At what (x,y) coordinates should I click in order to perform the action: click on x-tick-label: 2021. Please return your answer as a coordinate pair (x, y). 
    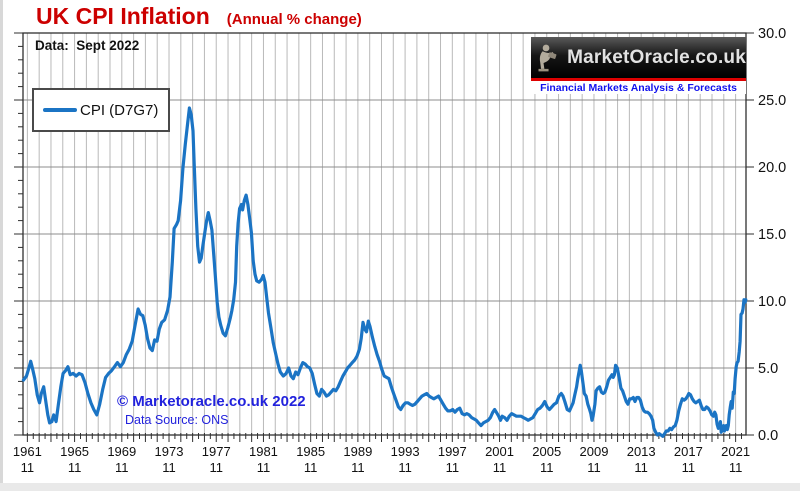
    Looking at the image, I should click on (735, 451).